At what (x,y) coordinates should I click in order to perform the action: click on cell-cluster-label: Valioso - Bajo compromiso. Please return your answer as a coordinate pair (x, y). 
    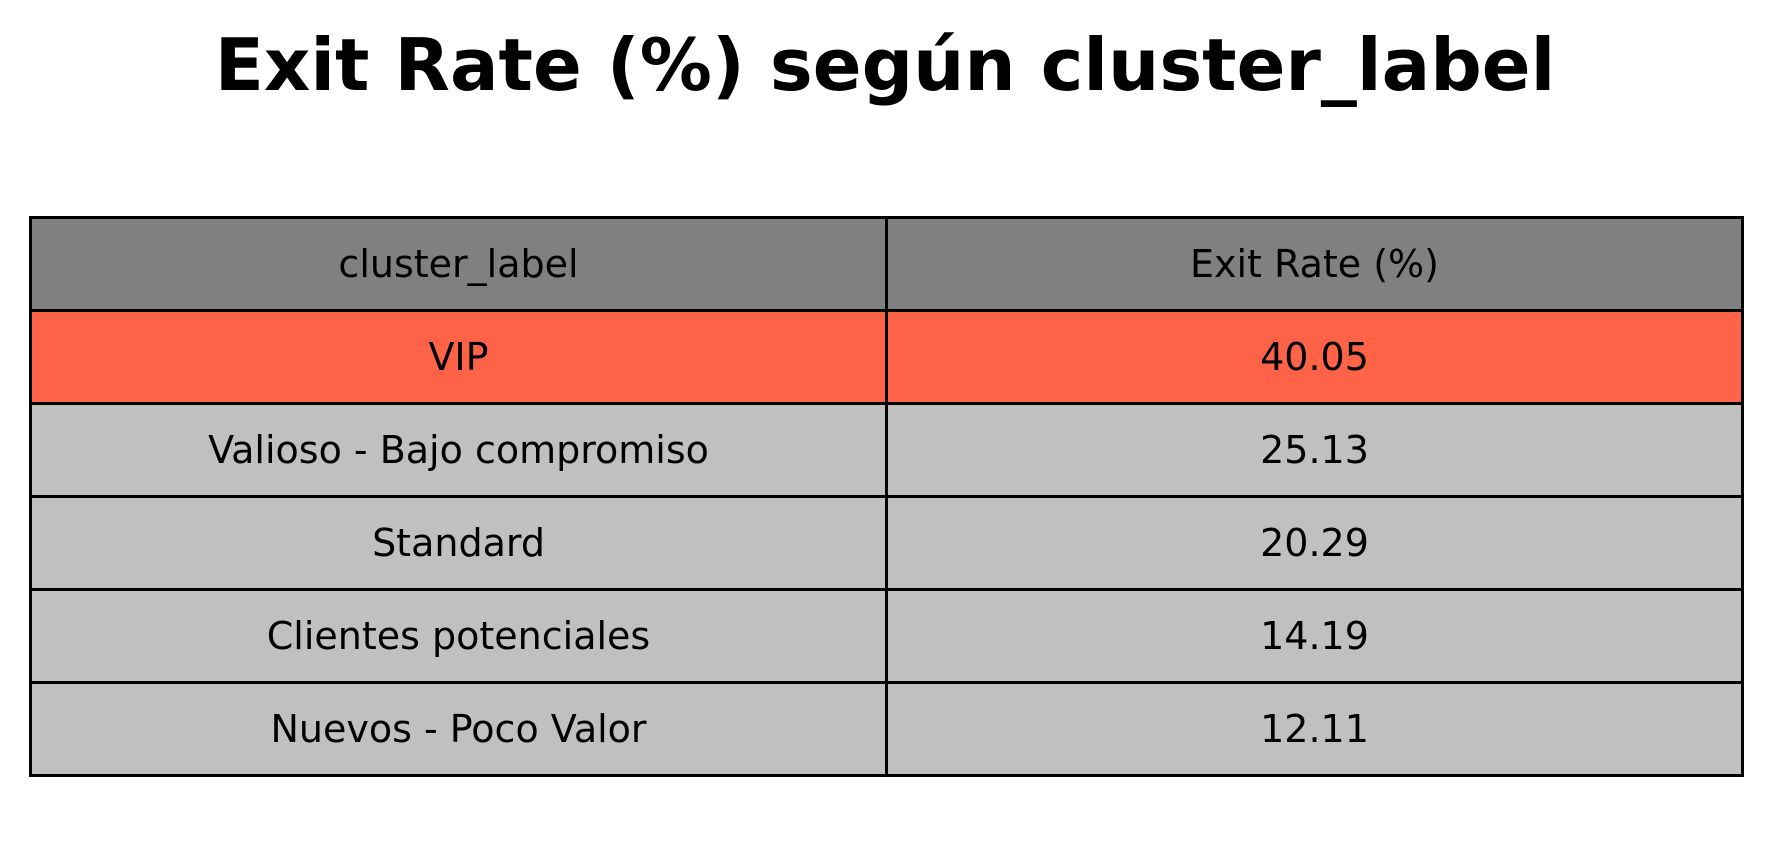
    Looking at the image, I should click on (458, 450).